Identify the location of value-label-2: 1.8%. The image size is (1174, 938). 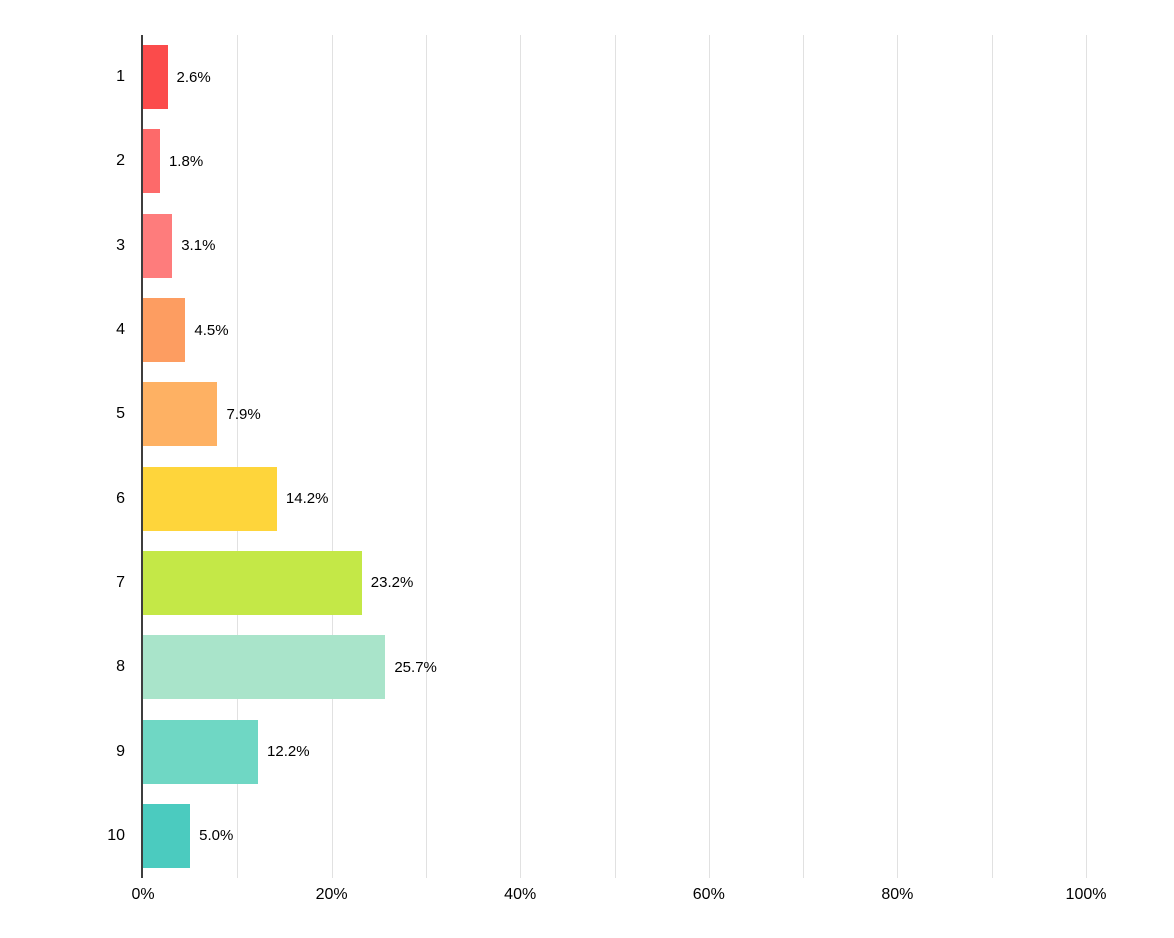
(186, 161).